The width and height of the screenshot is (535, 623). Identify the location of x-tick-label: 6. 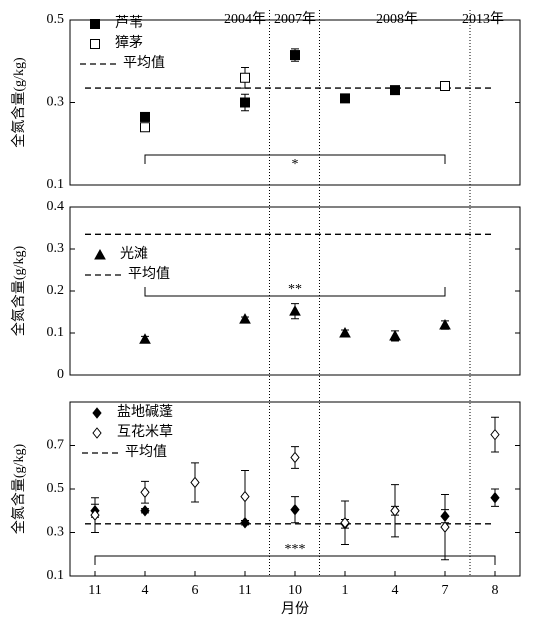
(195, 590).